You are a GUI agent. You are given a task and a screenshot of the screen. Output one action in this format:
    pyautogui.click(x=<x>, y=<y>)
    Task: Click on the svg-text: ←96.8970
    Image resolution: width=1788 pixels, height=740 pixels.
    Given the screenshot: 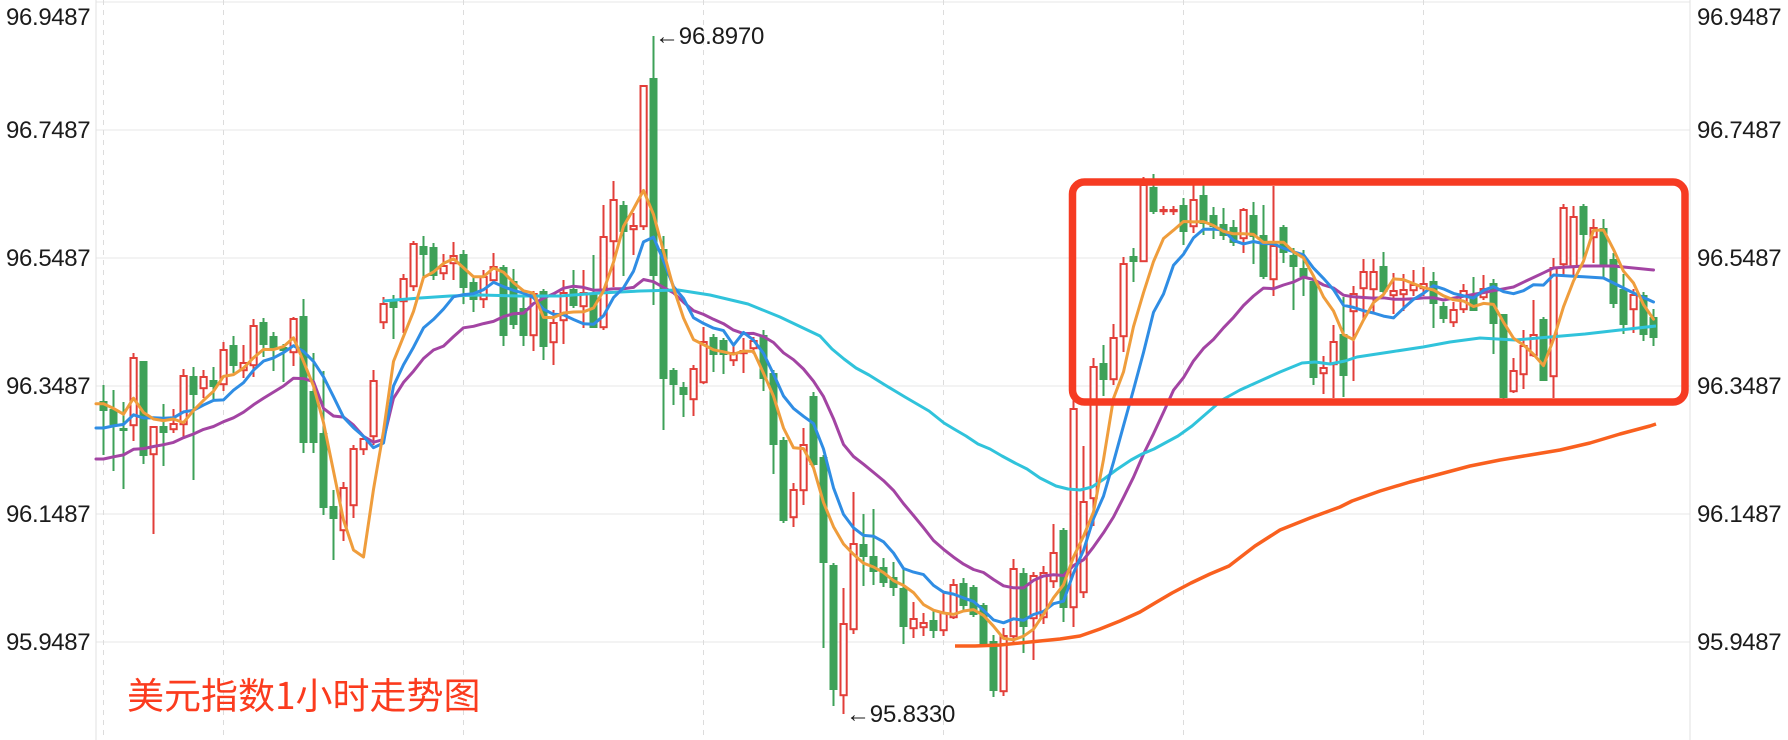 What is the action you would take?
    pyautogui.click(x=709, y=36)
    